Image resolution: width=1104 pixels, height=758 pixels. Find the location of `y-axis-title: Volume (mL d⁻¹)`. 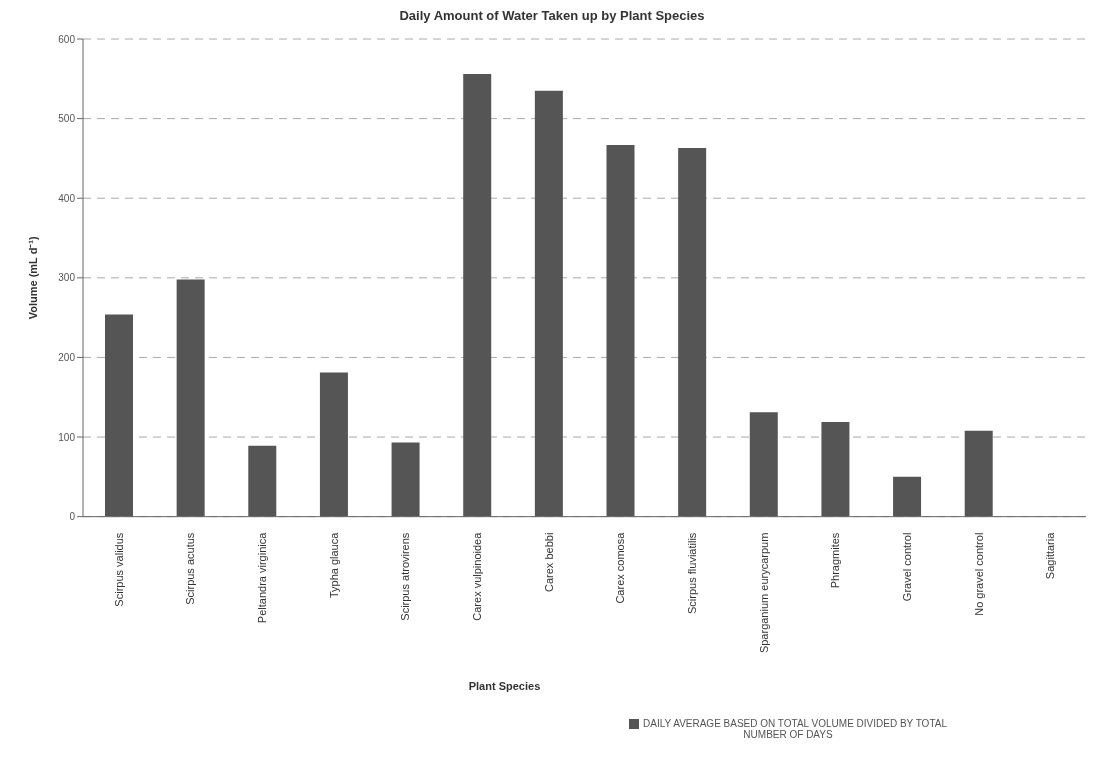

y-axis-title: Volume (mL d⁻¹) is located at coordinates (32, 277).